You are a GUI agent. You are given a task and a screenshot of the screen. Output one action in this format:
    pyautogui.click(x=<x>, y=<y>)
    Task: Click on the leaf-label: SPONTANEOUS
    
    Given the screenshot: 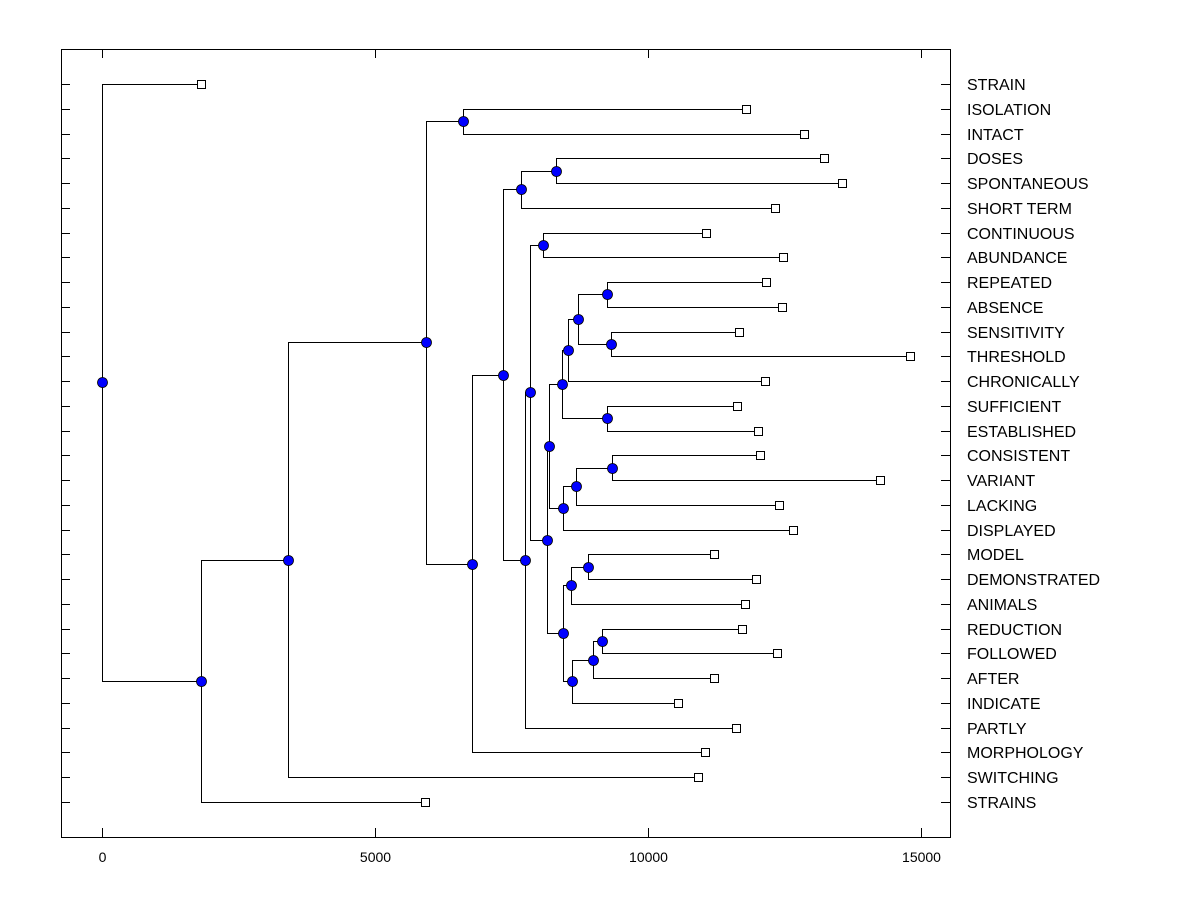 What is the action you would take?
    pyautogui.click(x=1028, y=184)
    